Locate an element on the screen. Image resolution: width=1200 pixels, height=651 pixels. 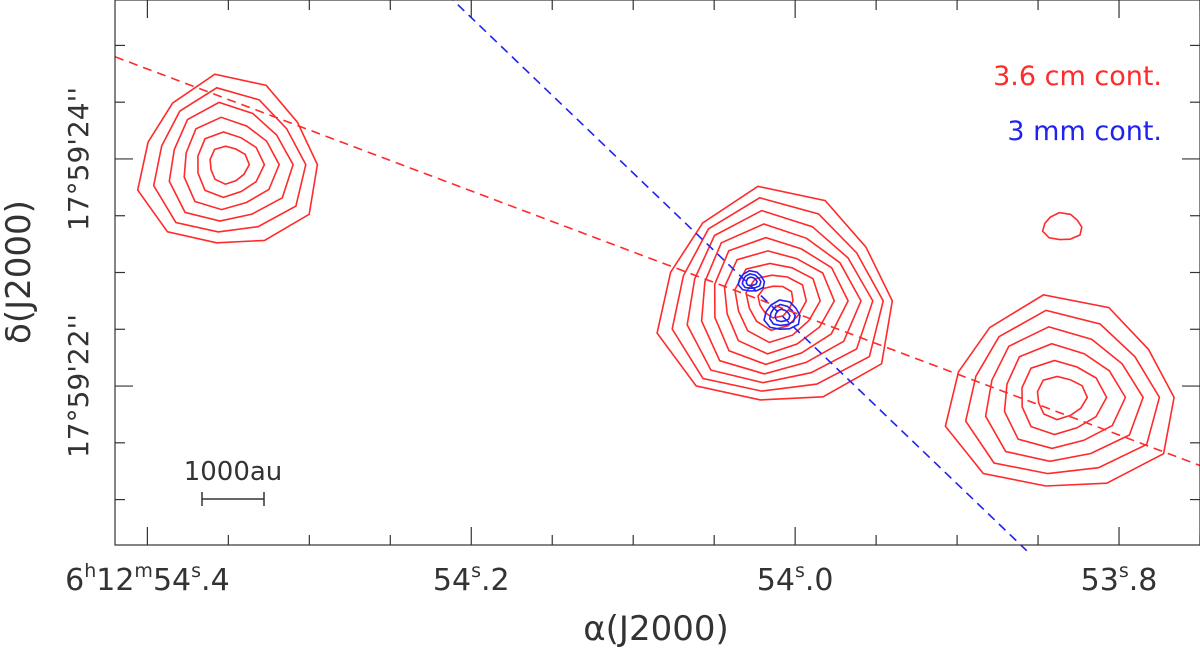
source-nw is located at coordinates (227, 158).